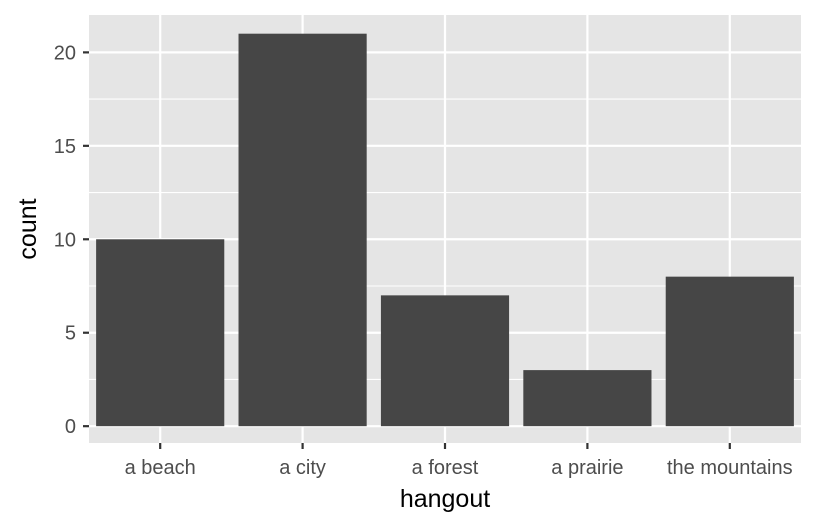 The image size is (816, 528). Describe the element at coordinates (160, 468) in the screenshot. I see `x-tick-label: a beach` at that location.